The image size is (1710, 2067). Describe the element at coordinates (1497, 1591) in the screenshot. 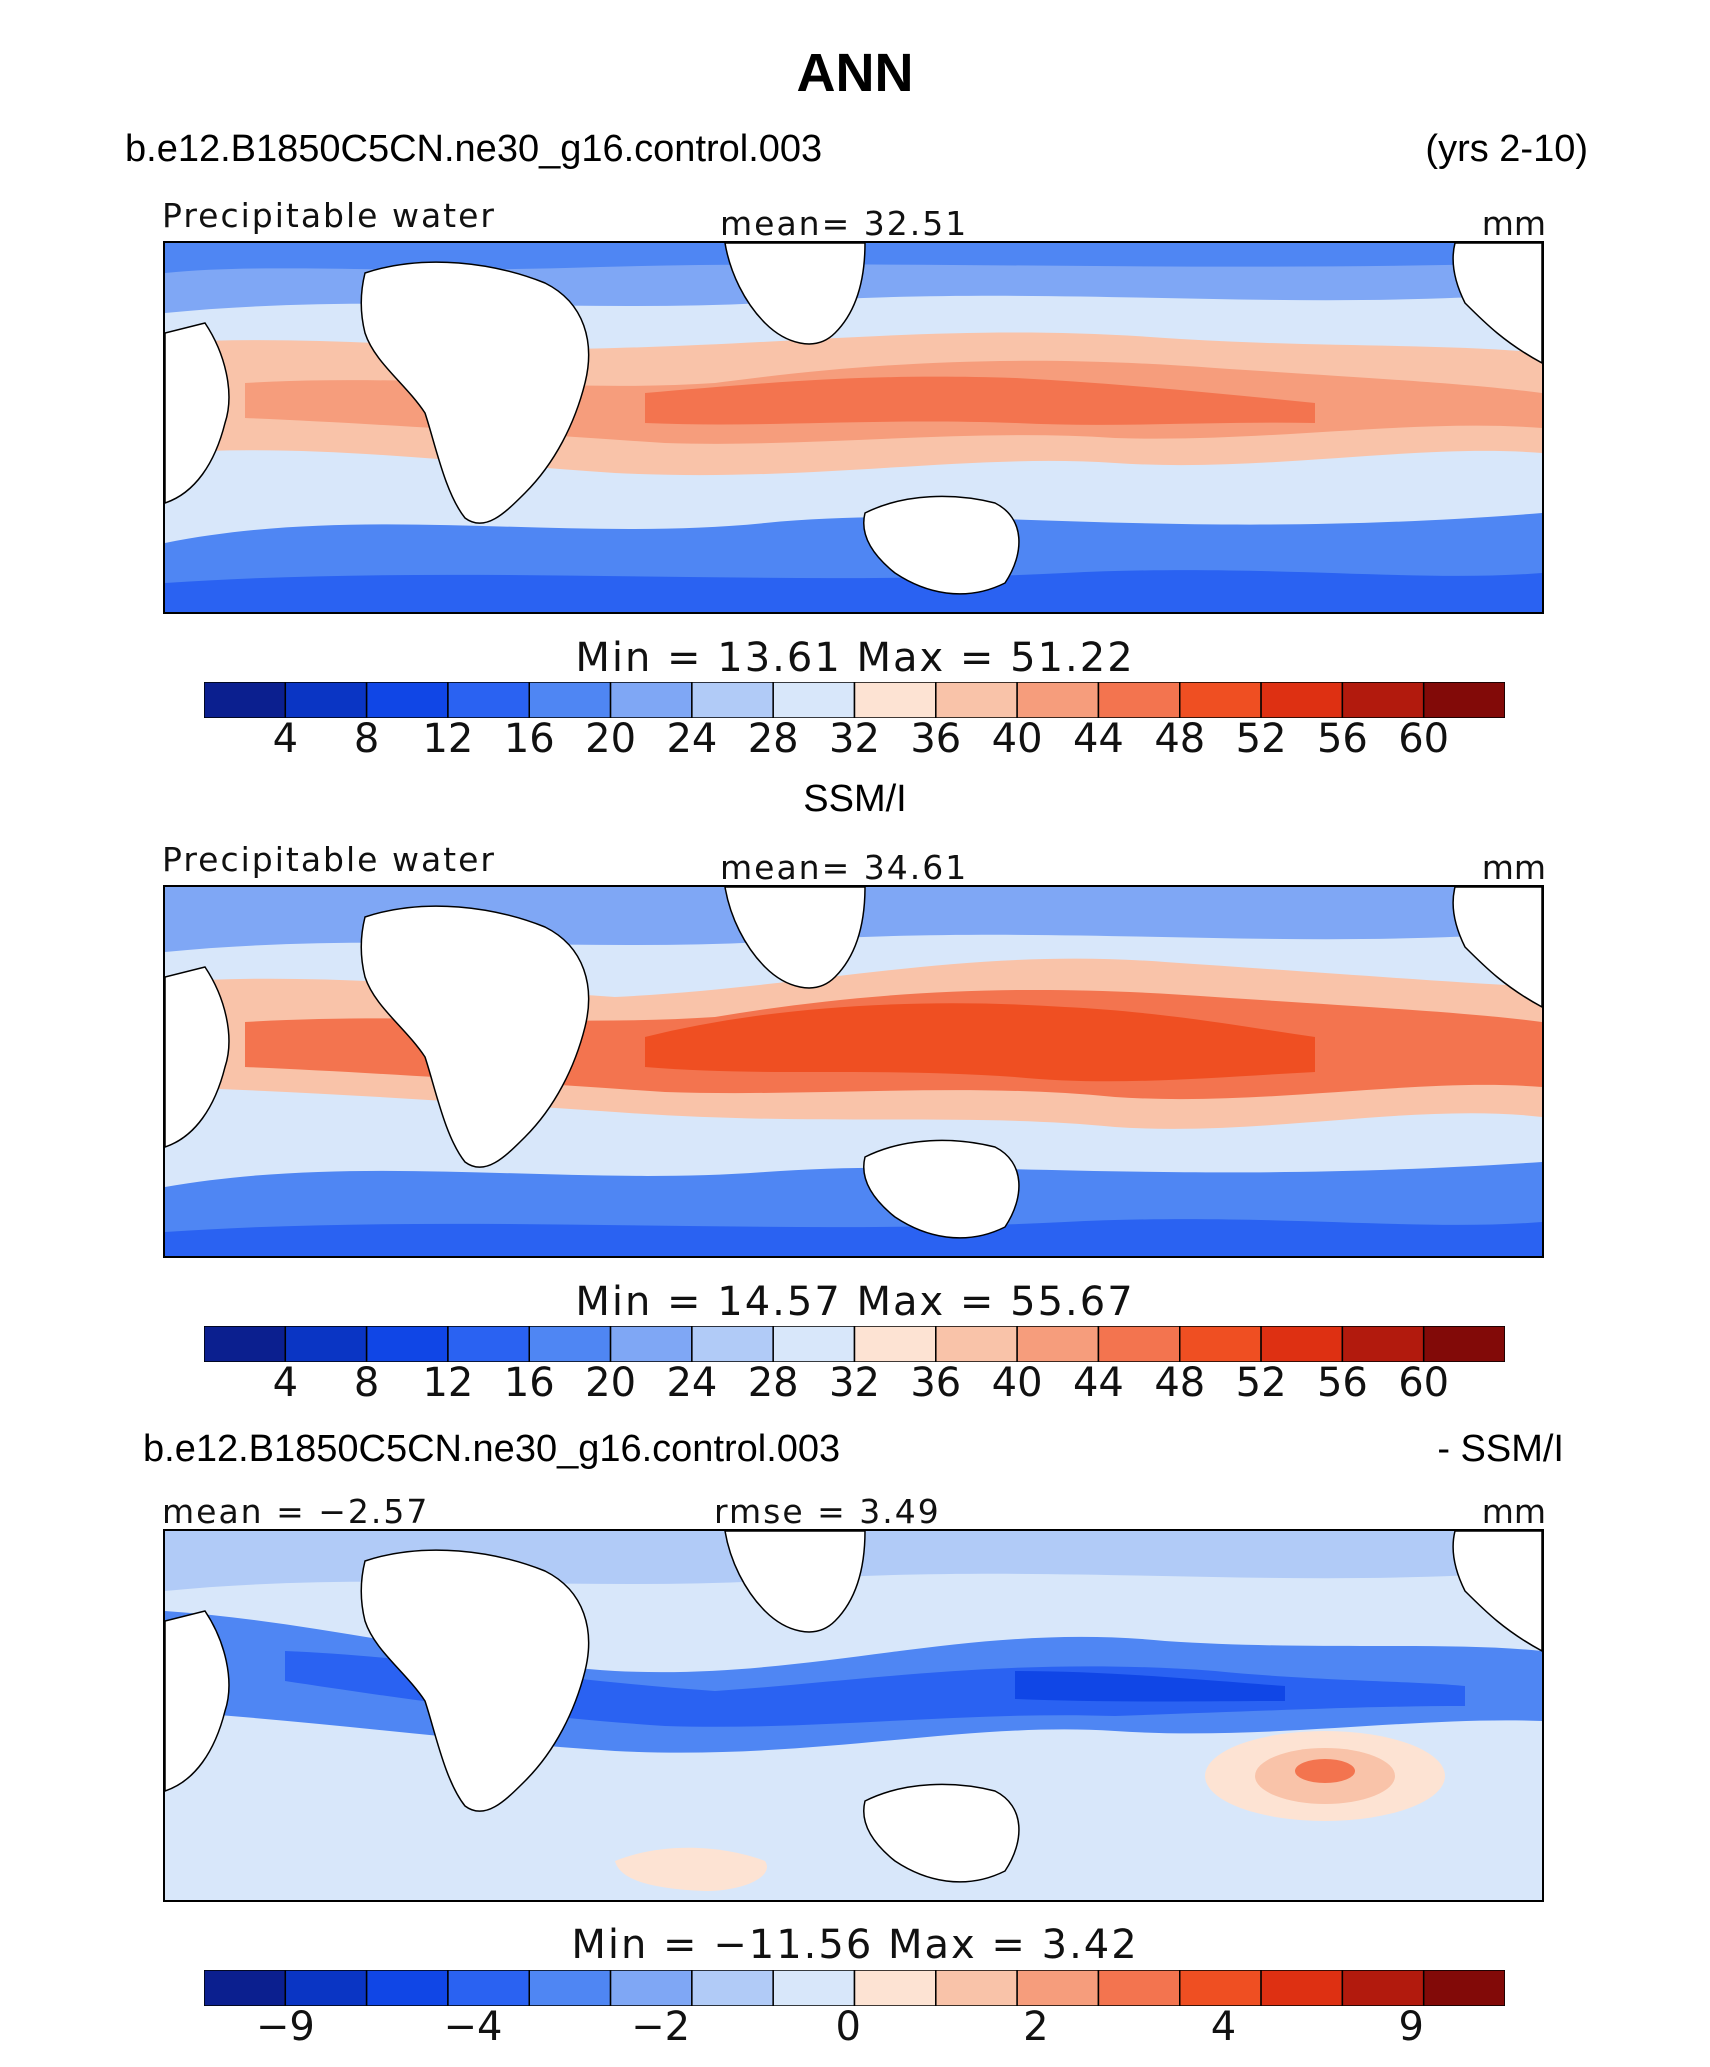

I see `panel3-americas` at that location.